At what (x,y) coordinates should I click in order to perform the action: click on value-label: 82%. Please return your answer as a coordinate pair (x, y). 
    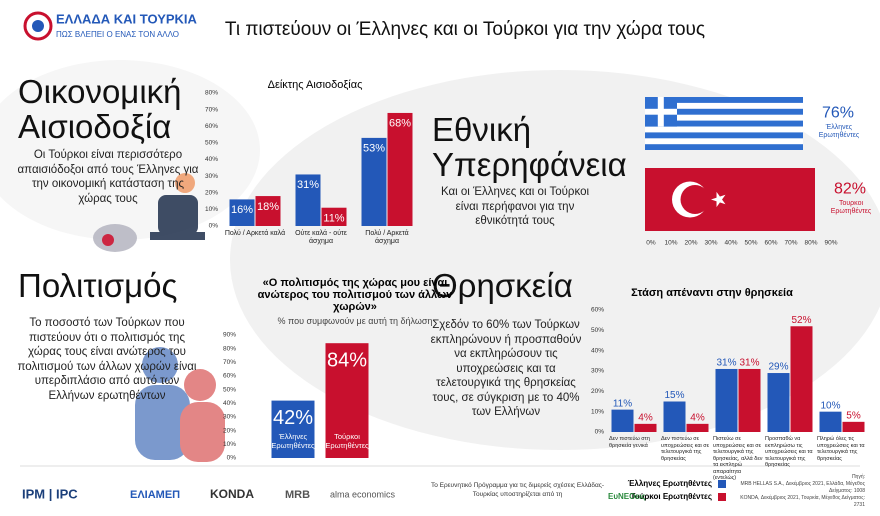
    Looking at the image, I should click on (850, 189).